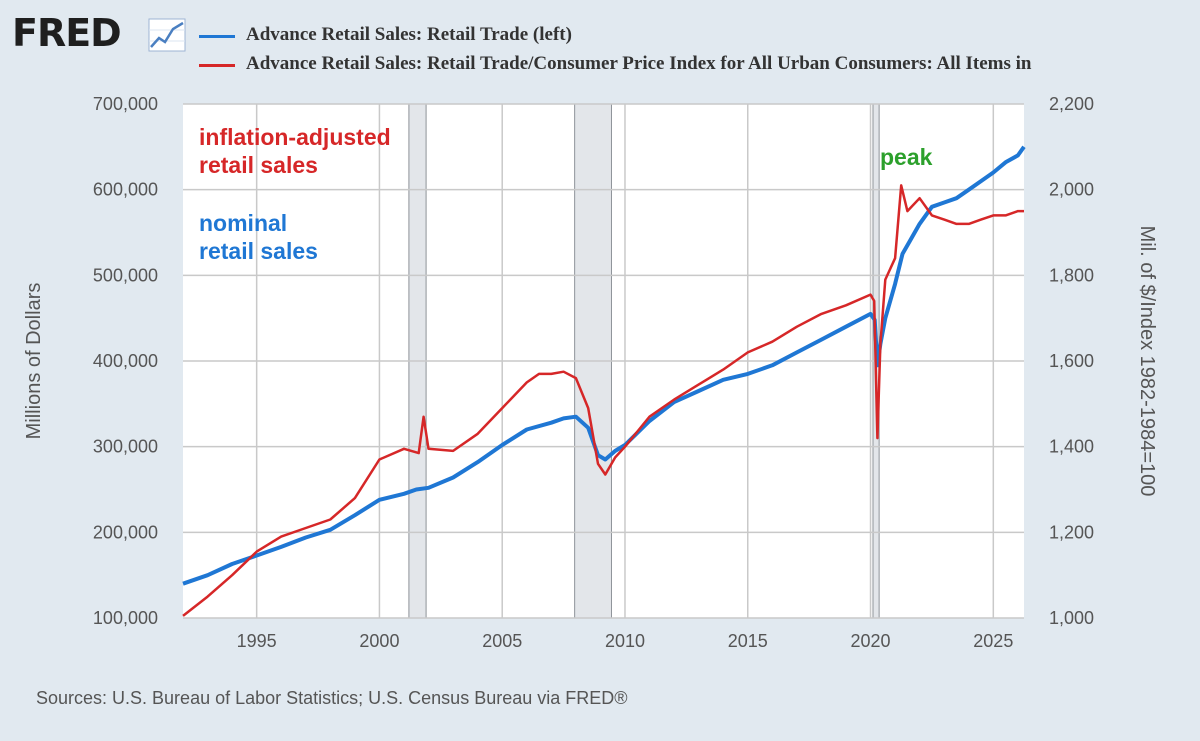 This screenshot has height=741, width=1200. Describe the element at coordinates (125, 447) in the screenshot. I see `y-tick-label-left: 300,000` at that location.